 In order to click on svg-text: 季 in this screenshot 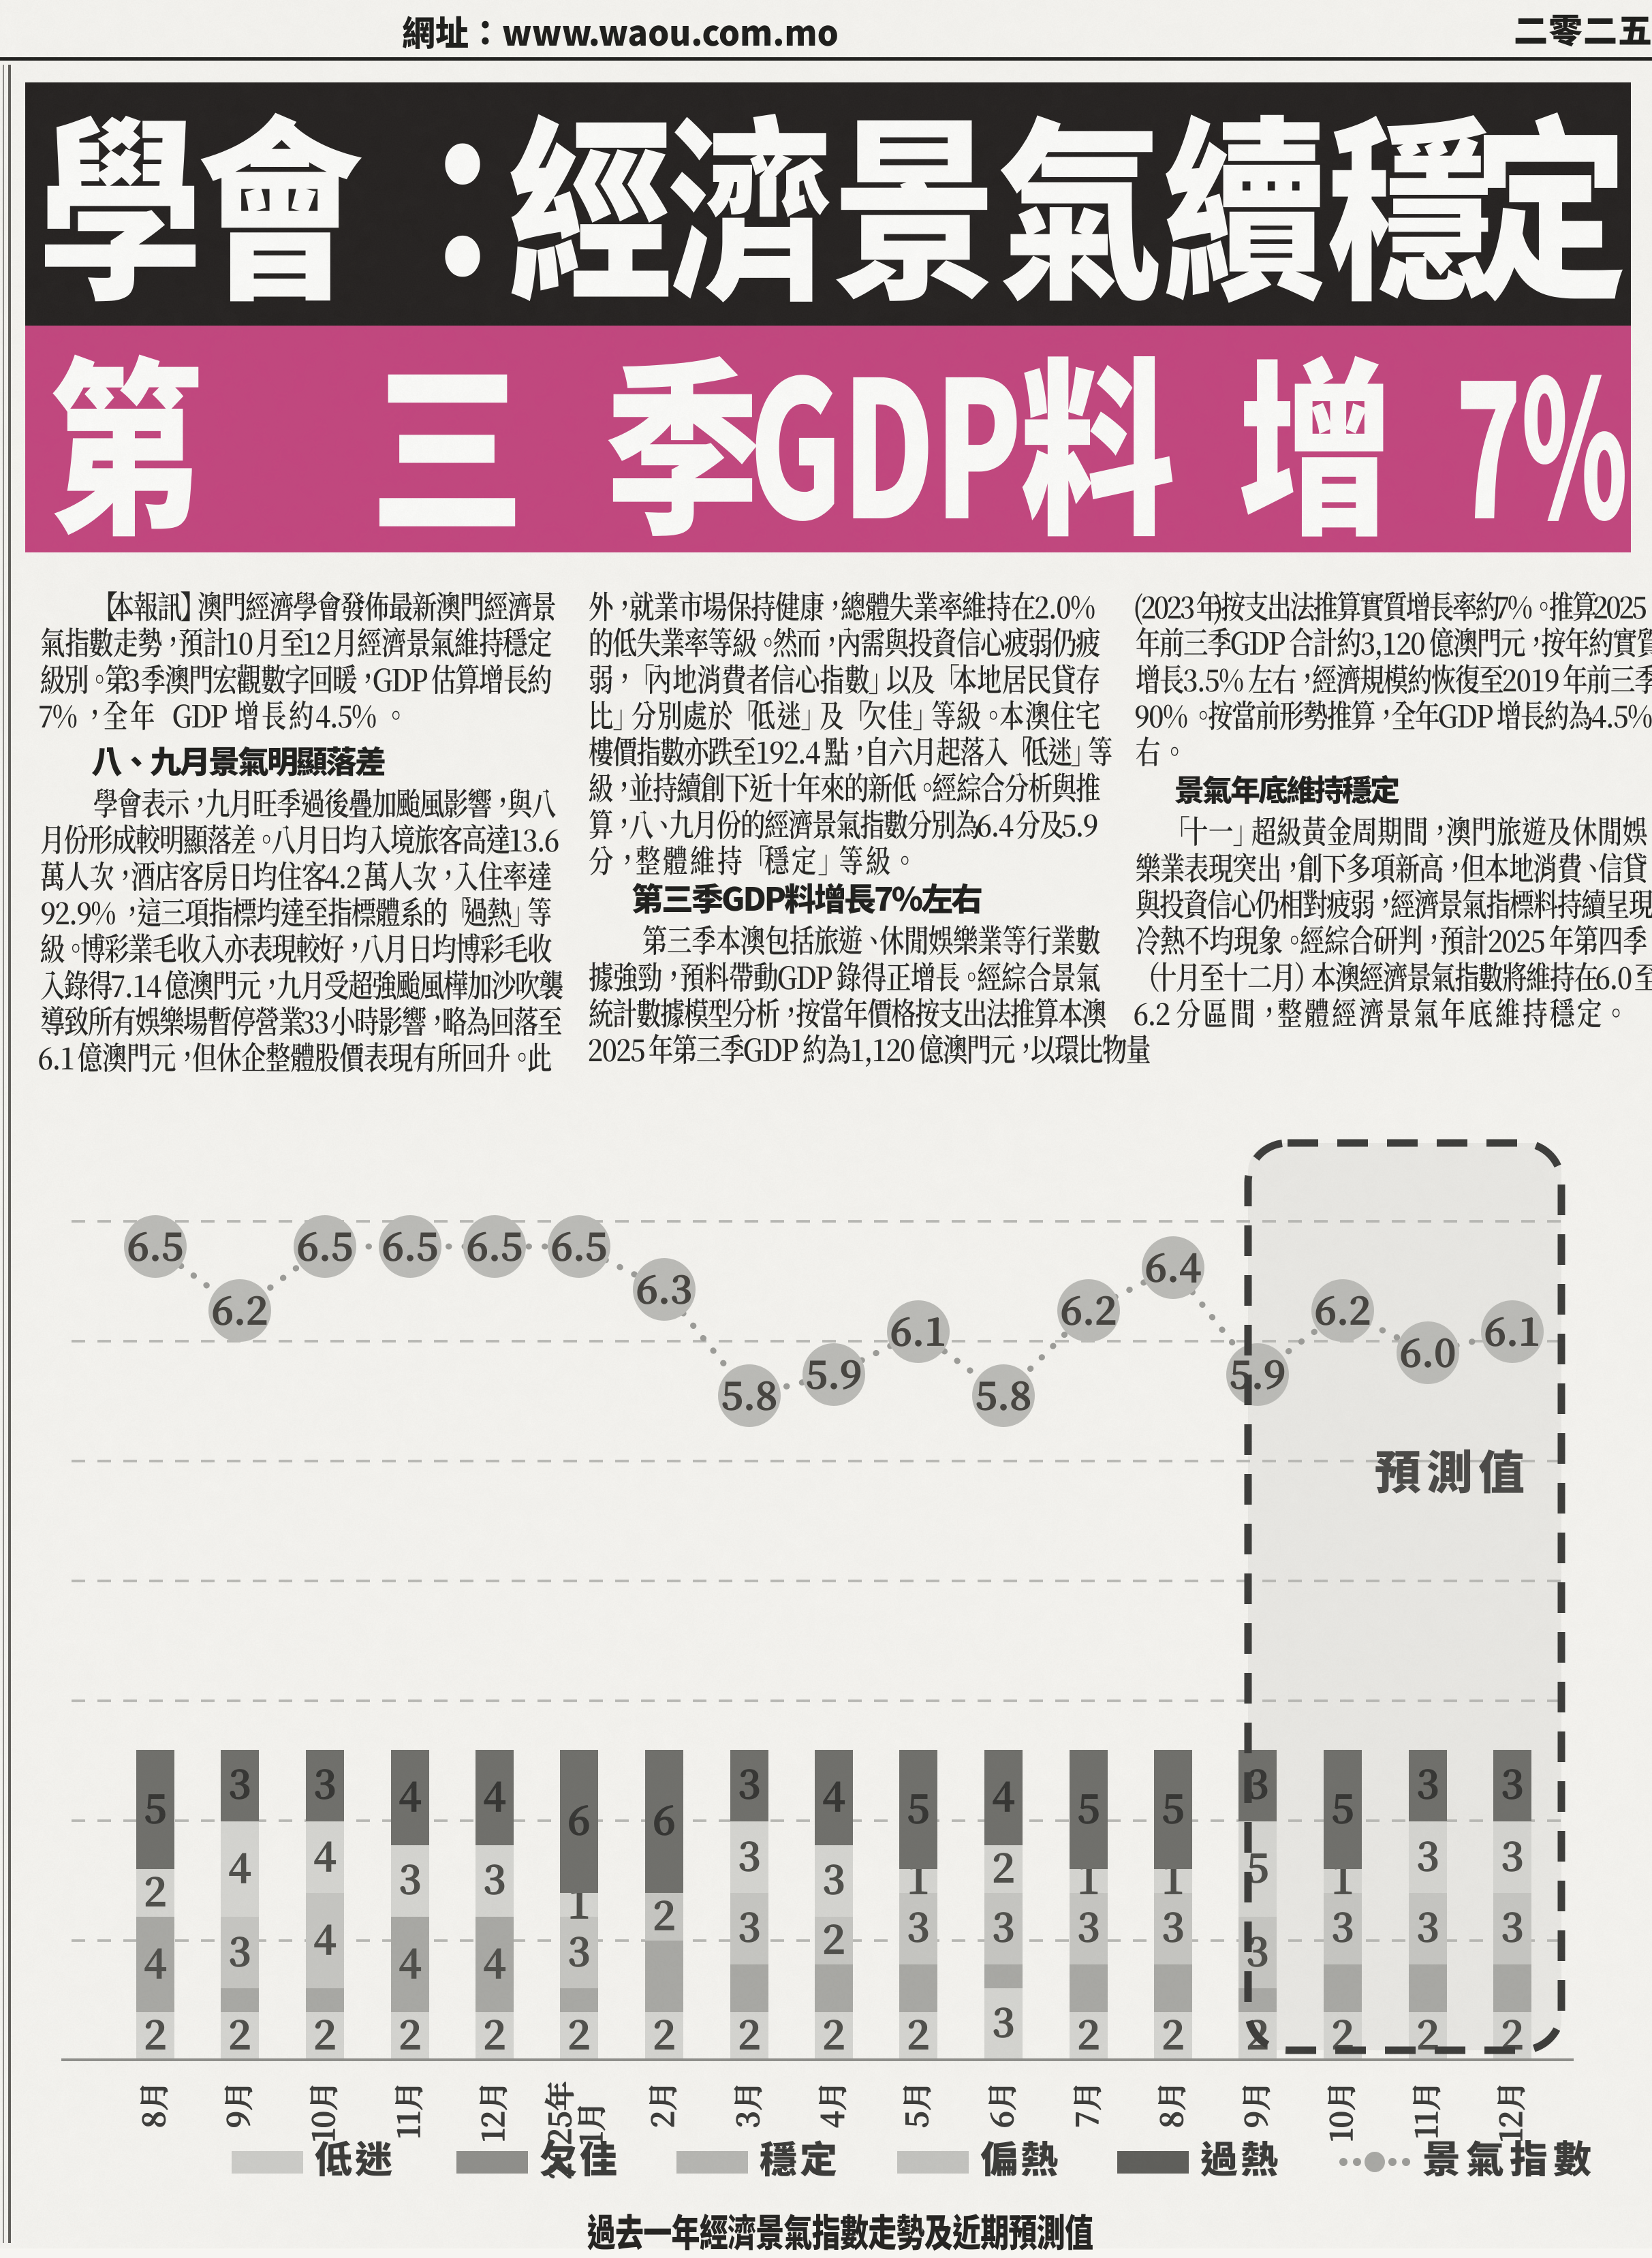, I will do `click(682, 439)`.